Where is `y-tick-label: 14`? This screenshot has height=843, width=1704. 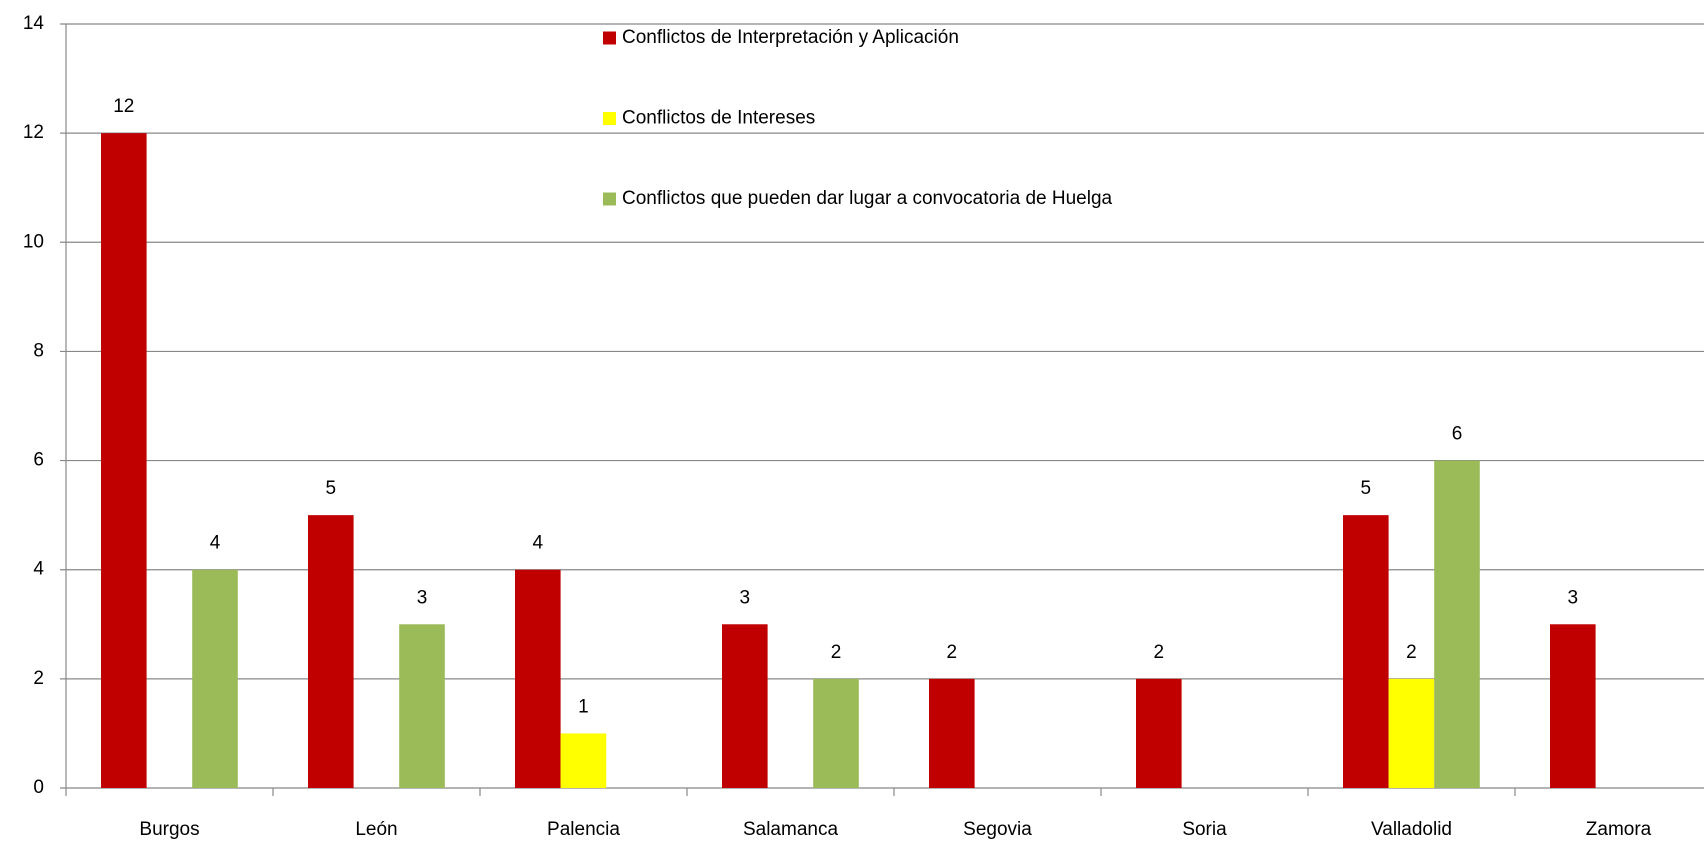
y-tick-label: 14 is located at coordinates (34, 23).